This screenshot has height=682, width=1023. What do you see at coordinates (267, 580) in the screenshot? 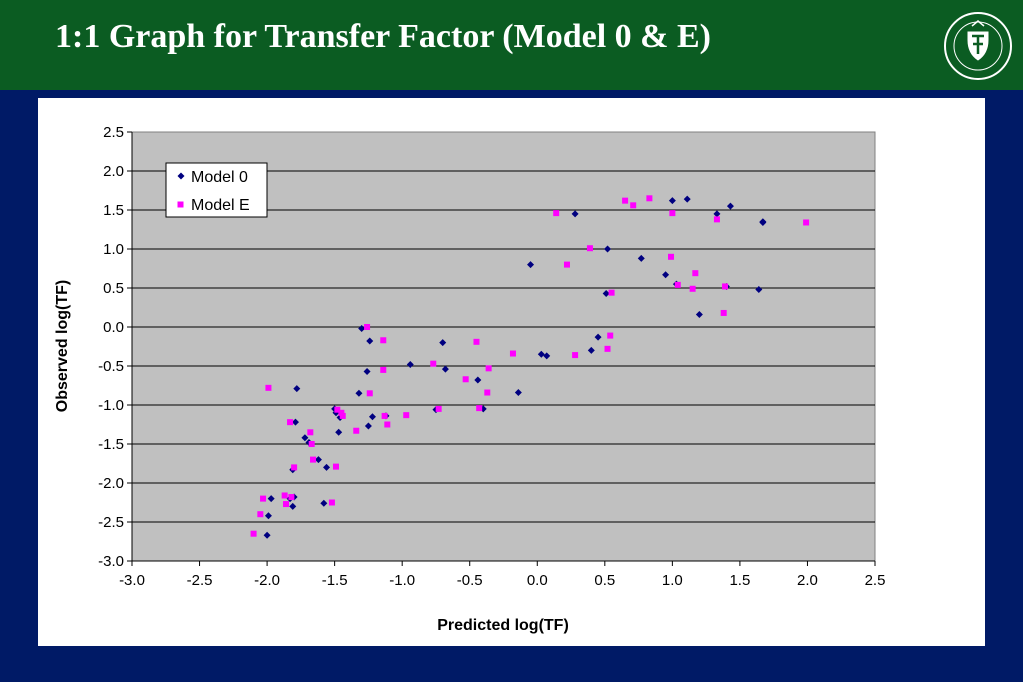
I see `x-tick-label: -2.0` at bounding box center [267, 580].